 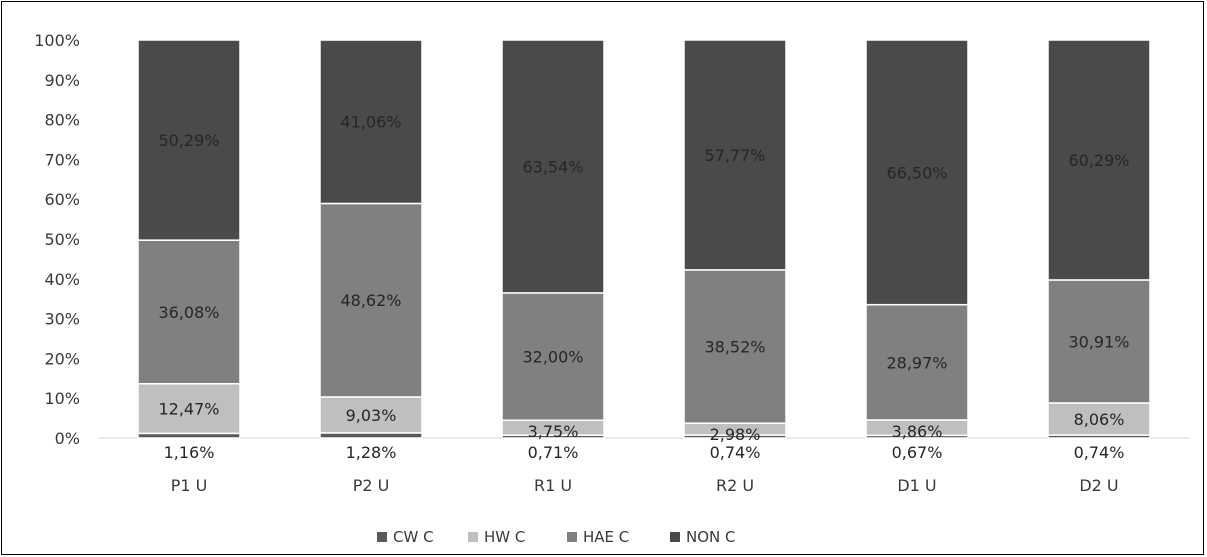 I want to click on data-label: 57,77%, so click(x=734, y=155).